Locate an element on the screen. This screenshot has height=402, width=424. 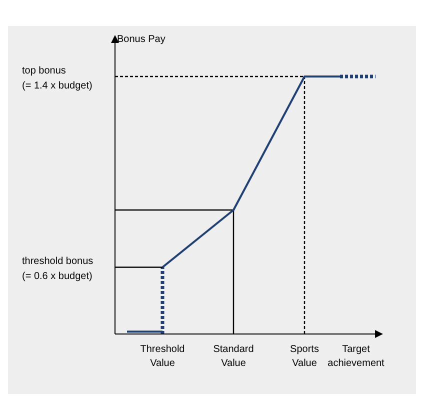
x-tick-label: Standard Value is located at coordinates (233, 356).